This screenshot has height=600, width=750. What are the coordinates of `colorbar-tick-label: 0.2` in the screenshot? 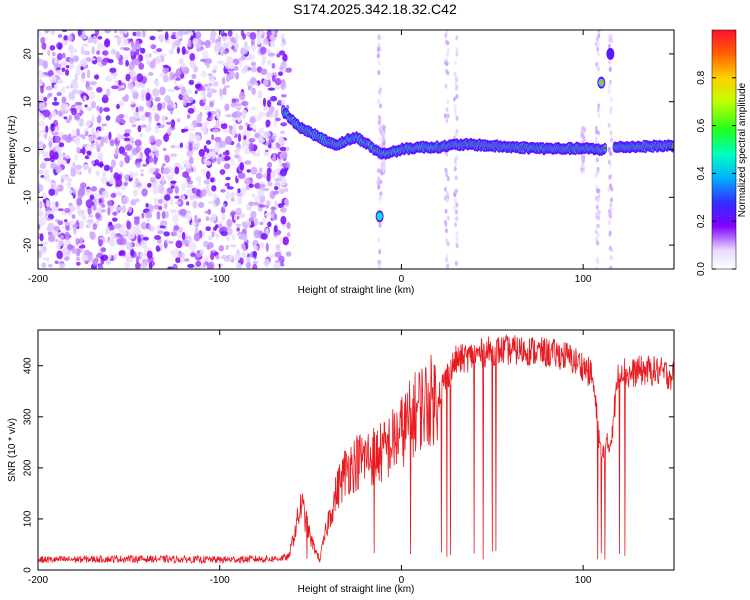 It's located at (701, 221).